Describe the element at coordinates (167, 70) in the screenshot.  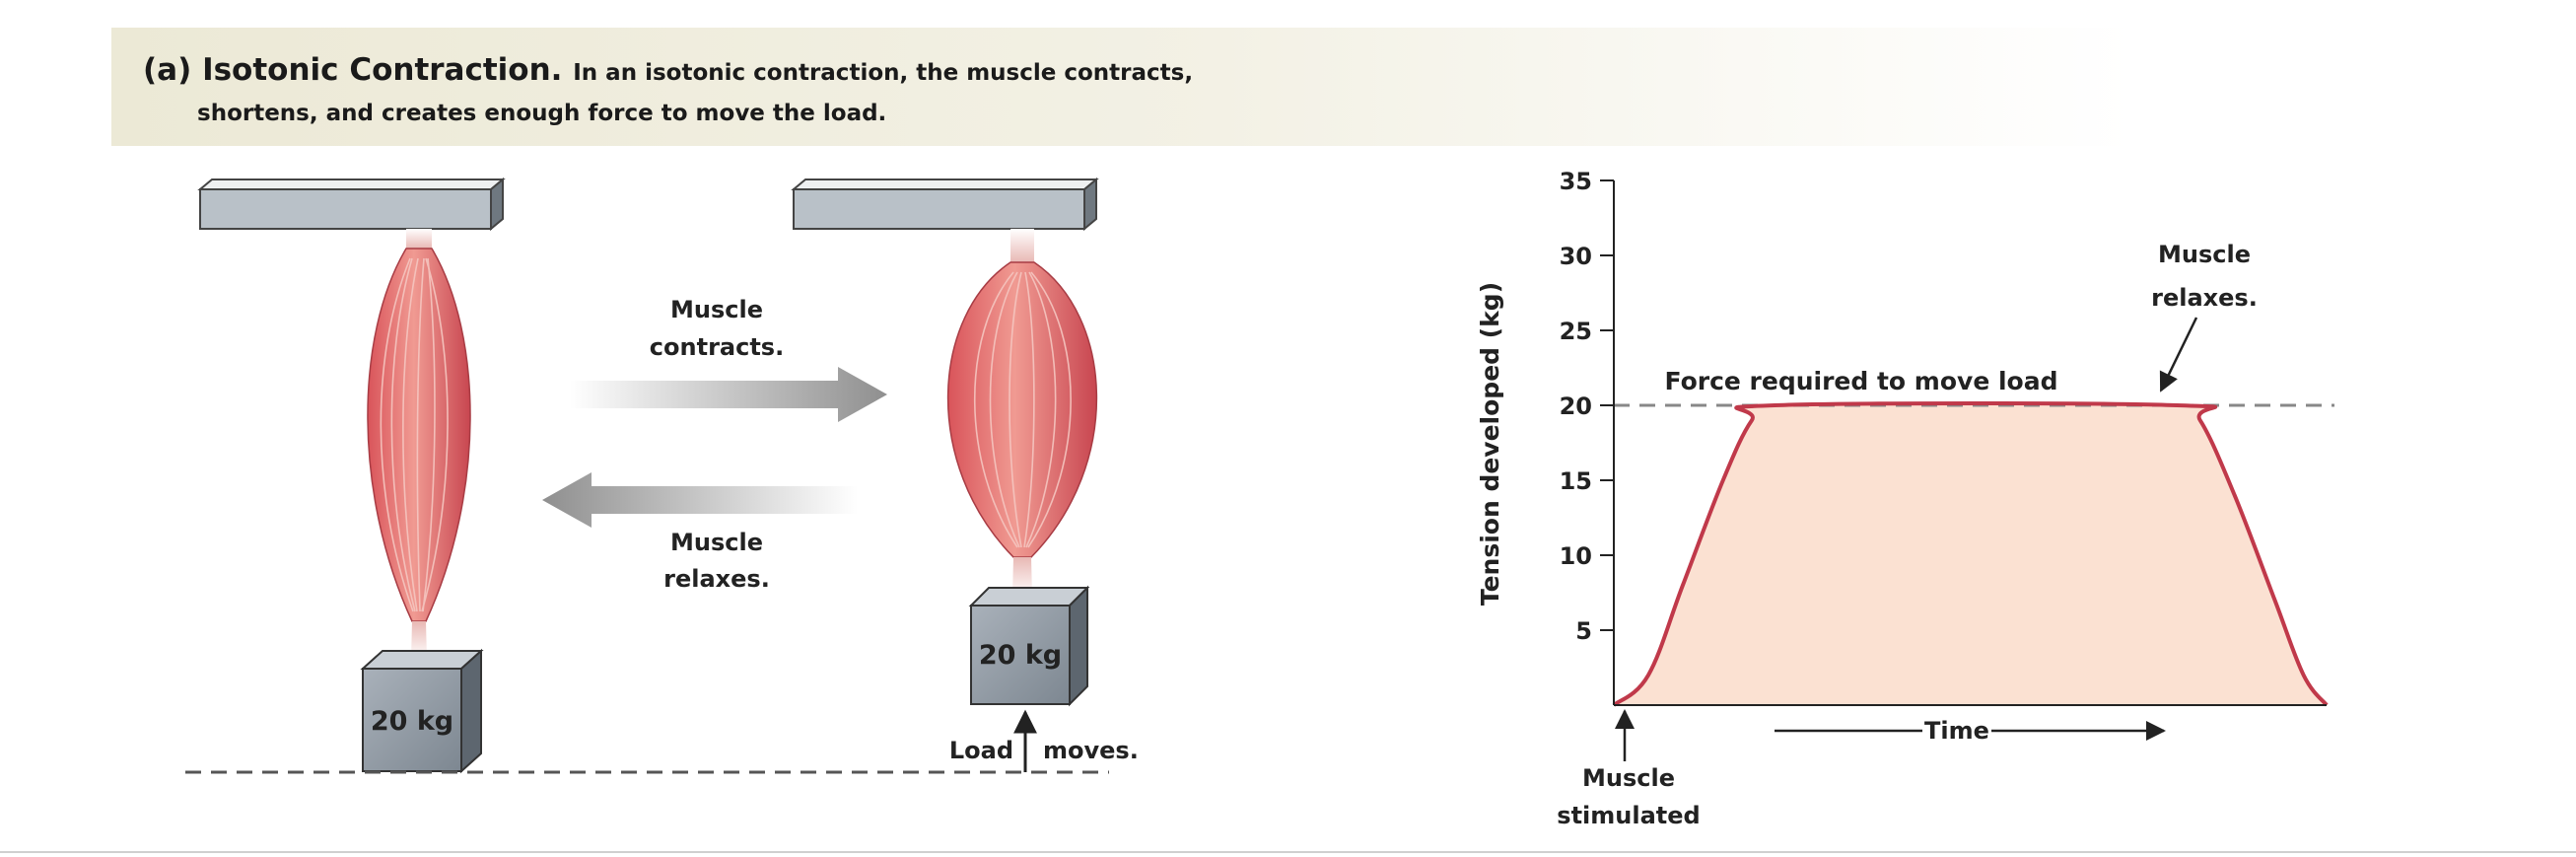
I see `panel-tag: (a)` at that location.